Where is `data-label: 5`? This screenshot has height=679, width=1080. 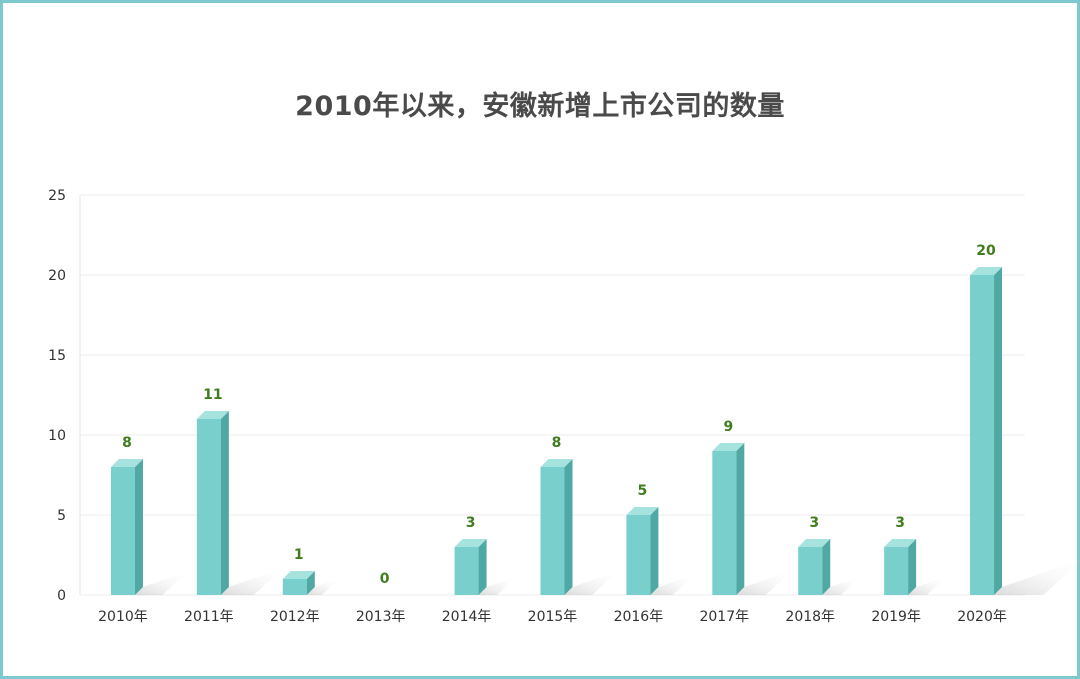 data-label: 5 is located at coordinates (643, 491).